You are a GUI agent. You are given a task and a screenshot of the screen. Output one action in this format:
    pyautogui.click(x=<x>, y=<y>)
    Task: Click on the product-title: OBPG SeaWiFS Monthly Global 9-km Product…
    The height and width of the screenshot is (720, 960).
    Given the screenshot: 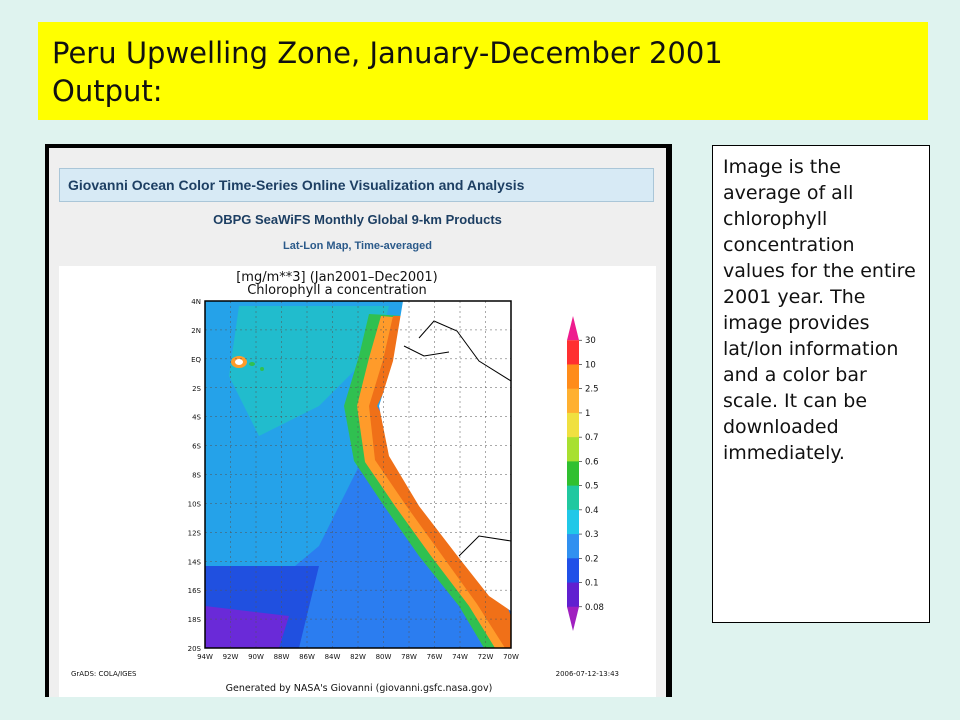 What is the action you would take?
    pyautogui.click(x=357, y=219)
    